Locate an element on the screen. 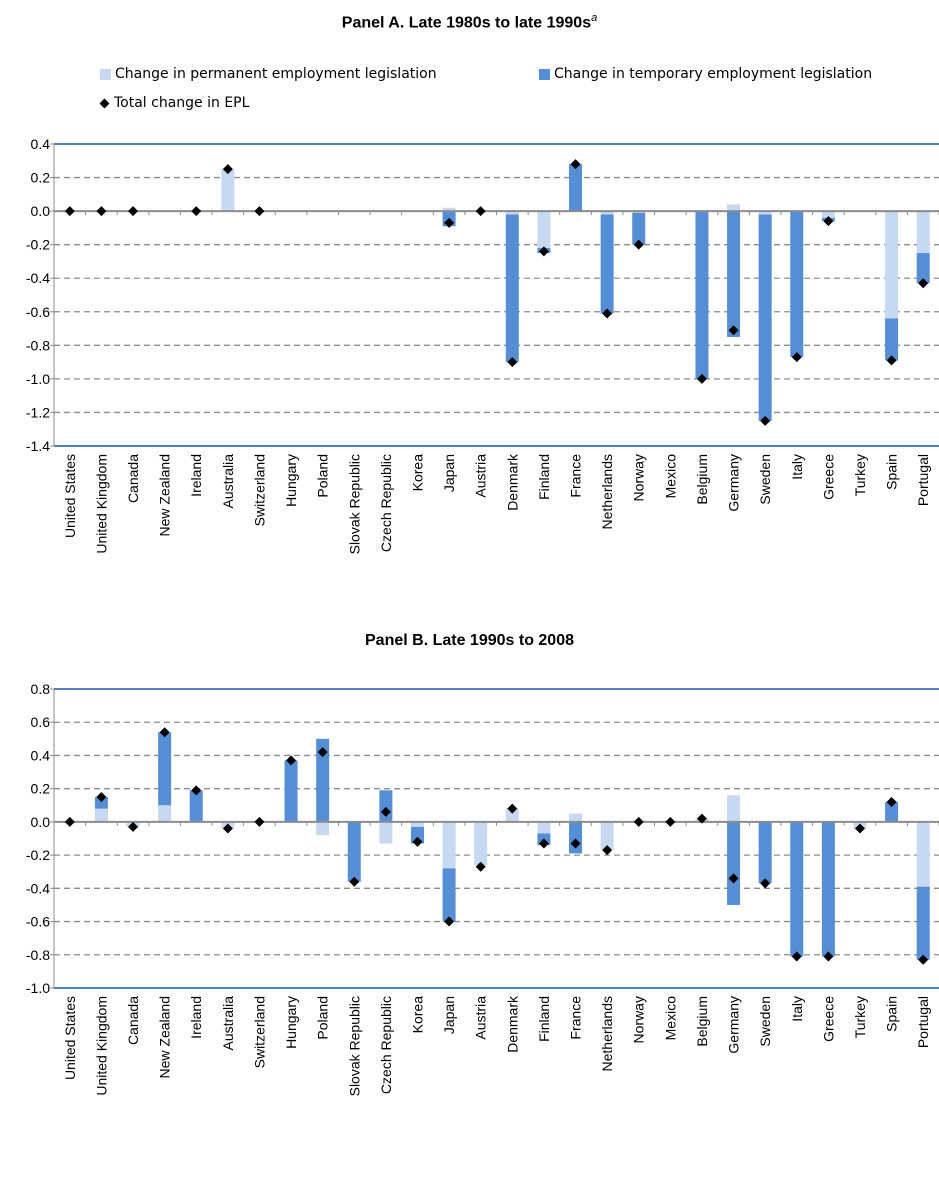  x-category-label: Greece is located at coordinates (828, 1019).